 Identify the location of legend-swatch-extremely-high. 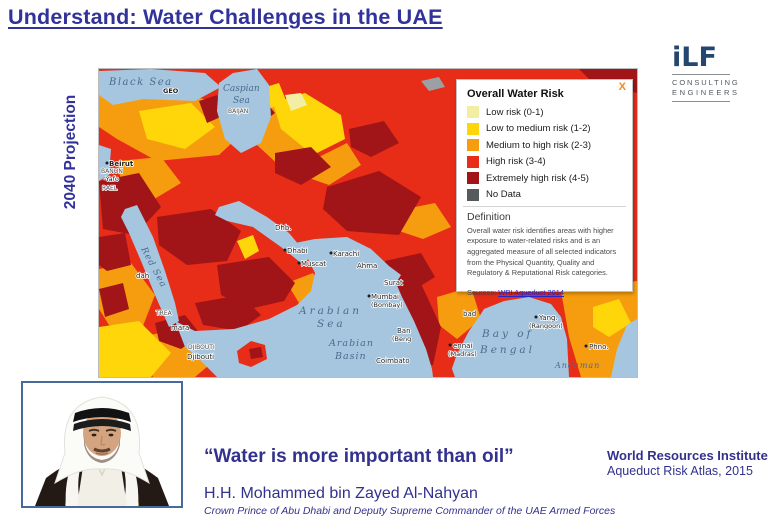
(473, 178).